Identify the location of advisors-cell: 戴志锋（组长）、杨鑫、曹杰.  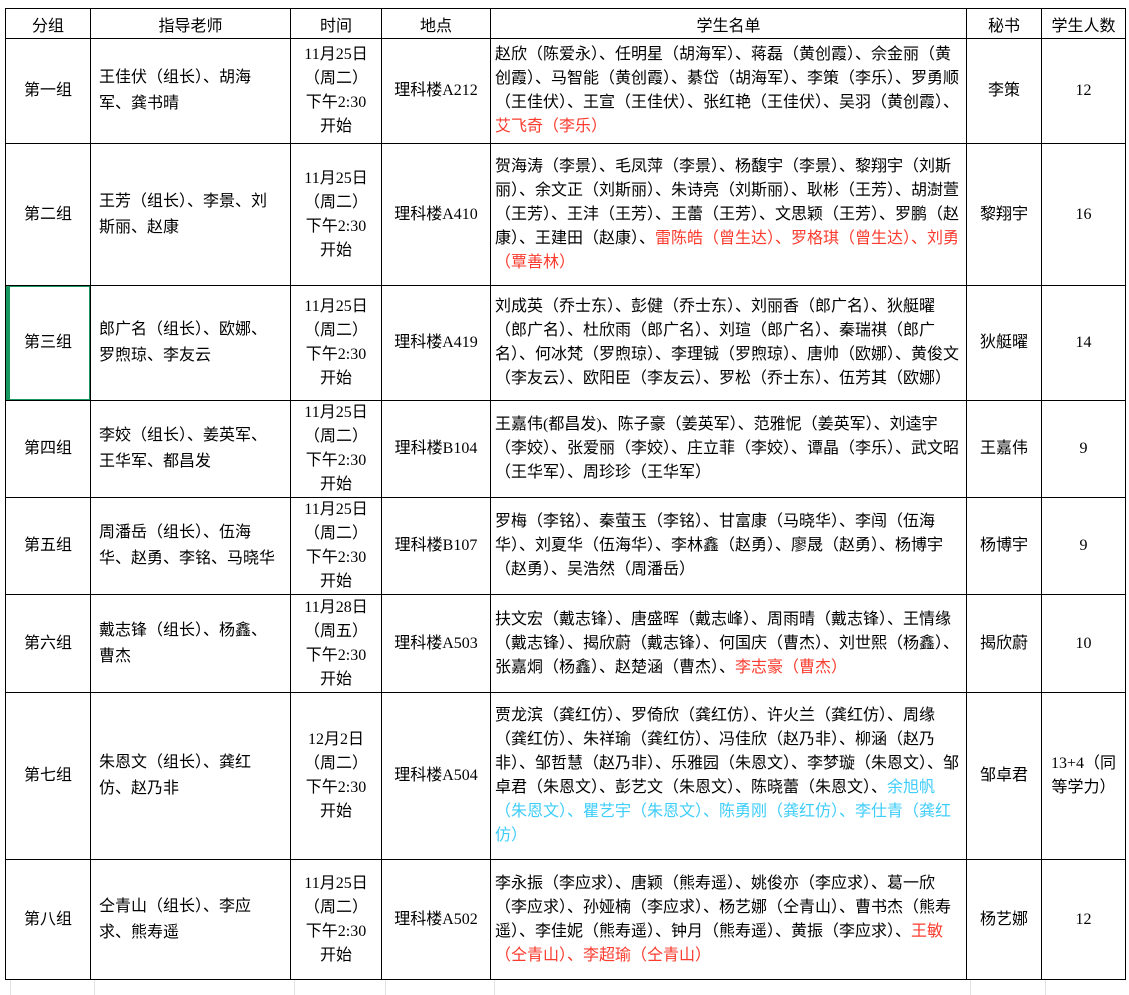
(190, 643).